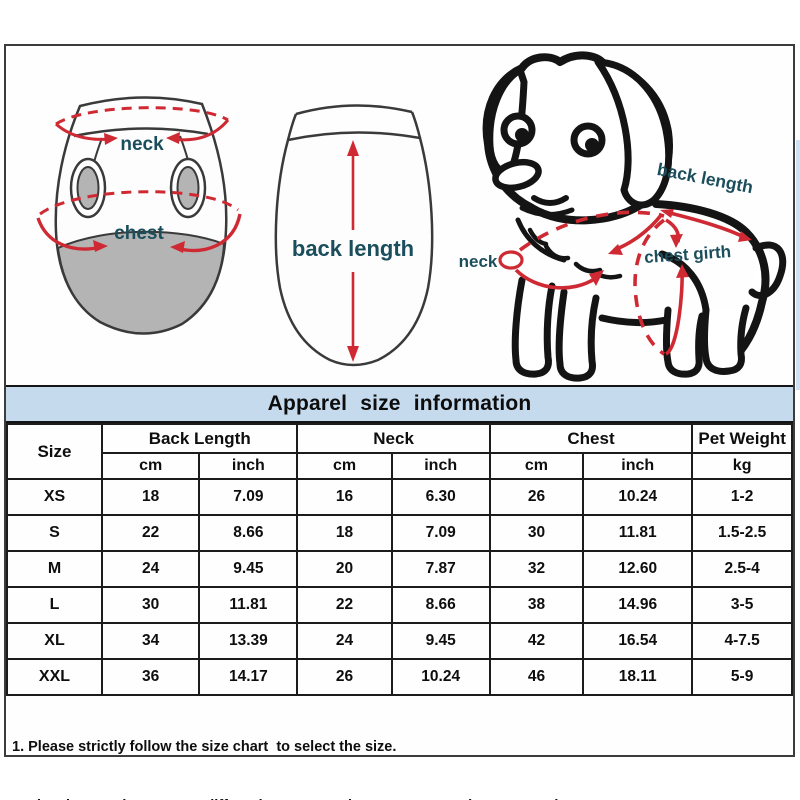 The width and height of the screenshot is (800, 800). What do you see at coordinates (54, 641) in the screenshot?
I see `size-cell: XL` at bounding box center [54, 641].